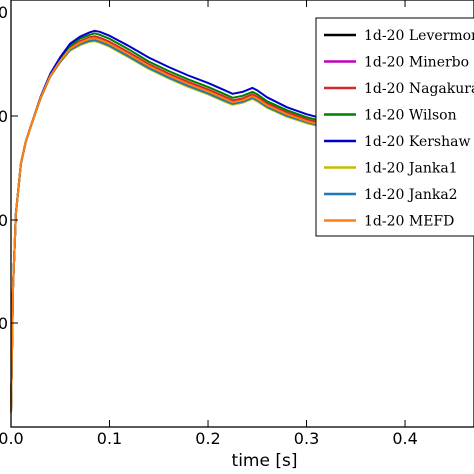  Describe the element at coordinates (4, 116) in the screenshot. I see `y-tick-label-0: 0` at that location.